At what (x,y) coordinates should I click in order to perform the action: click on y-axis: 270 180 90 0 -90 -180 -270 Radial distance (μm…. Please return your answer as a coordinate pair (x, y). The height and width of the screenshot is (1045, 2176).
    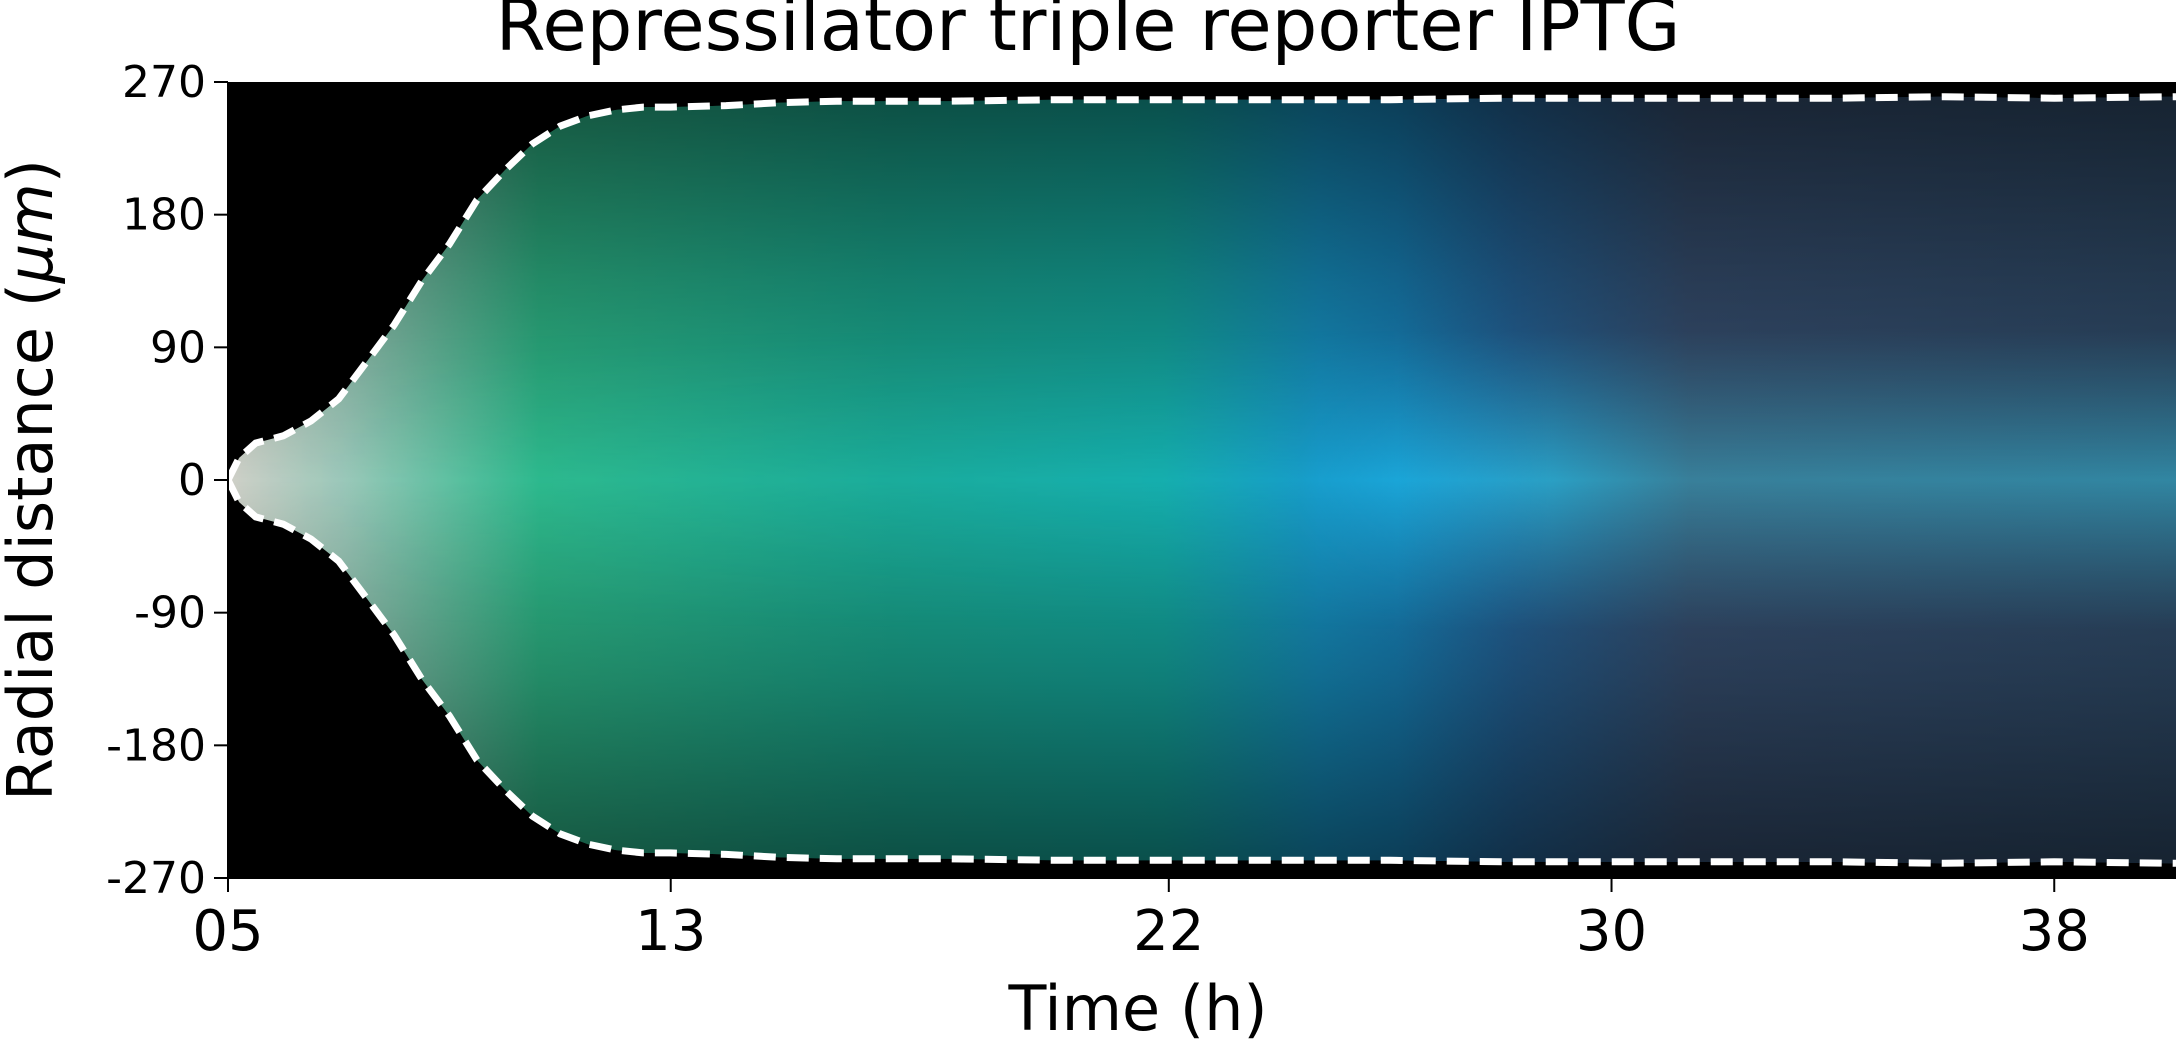
    Looking at the image, I should click on (114, 480).